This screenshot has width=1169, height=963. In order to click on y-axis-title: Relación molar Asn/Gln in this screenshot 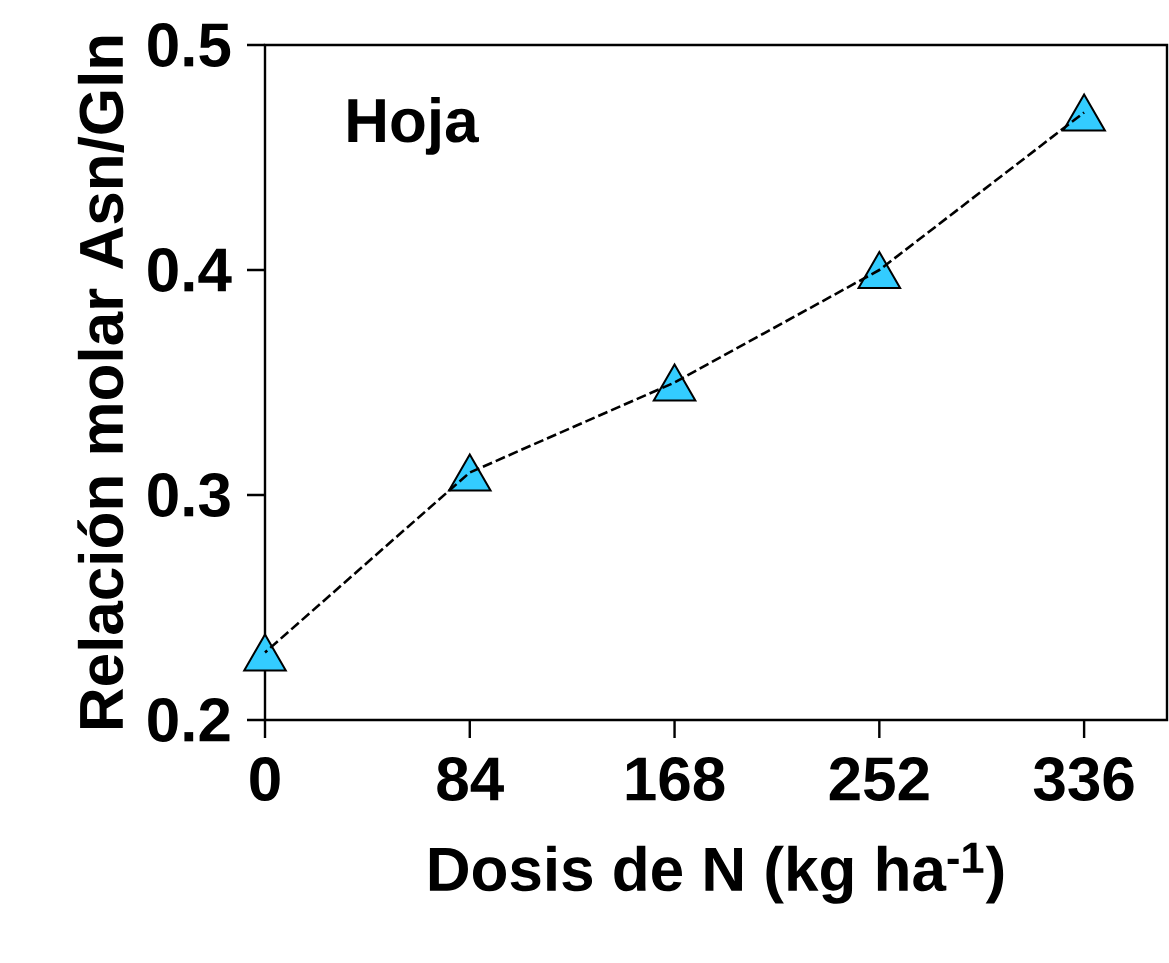, I will do `click(101, 382)`.